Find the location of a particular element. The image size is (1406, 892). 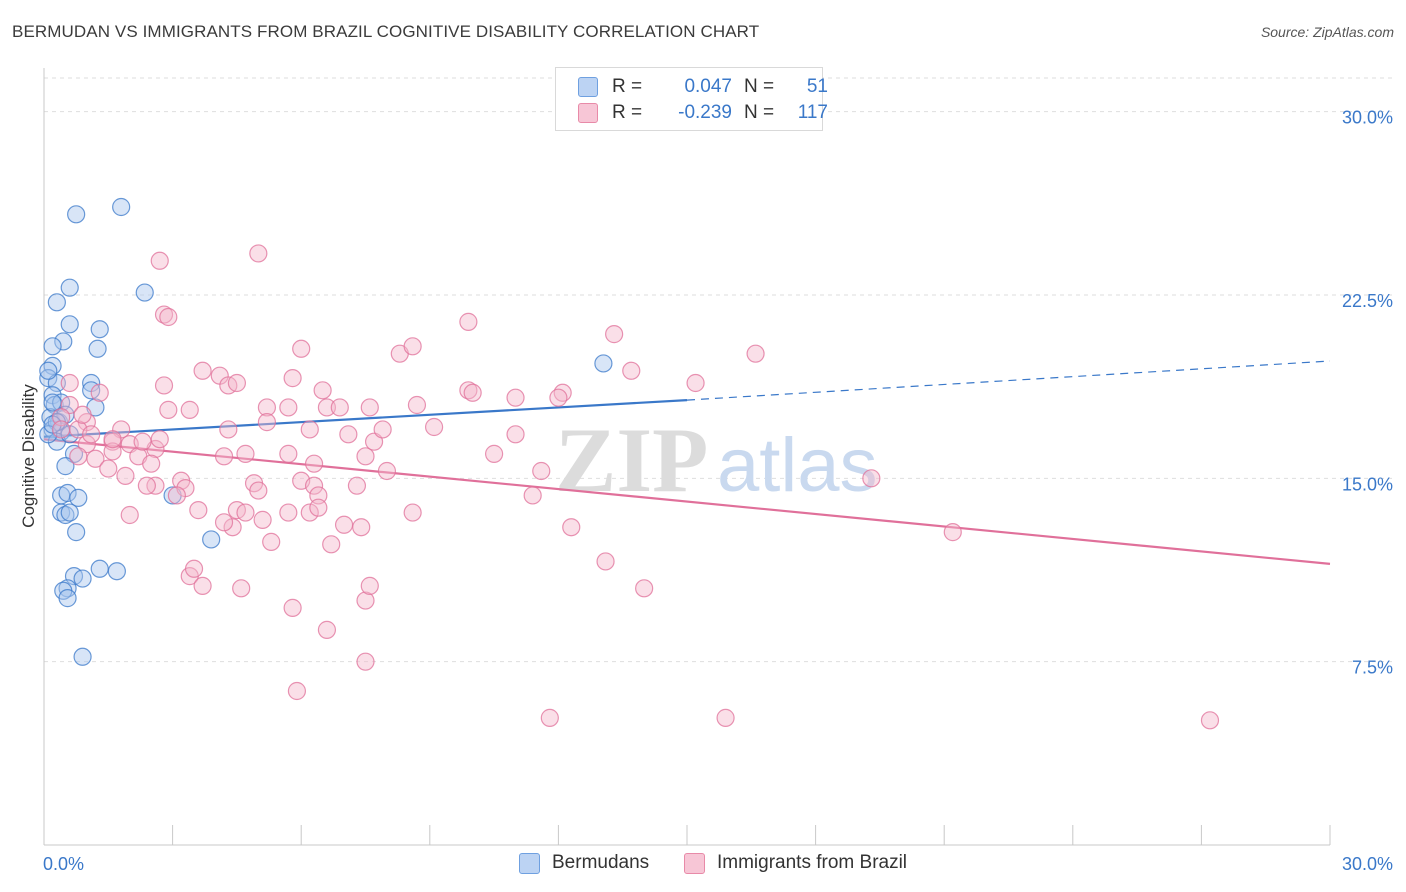

correlation-legend: R = 0.047 N = 51 R = -0.239 N = 117 is located at coordinates (691, 99).